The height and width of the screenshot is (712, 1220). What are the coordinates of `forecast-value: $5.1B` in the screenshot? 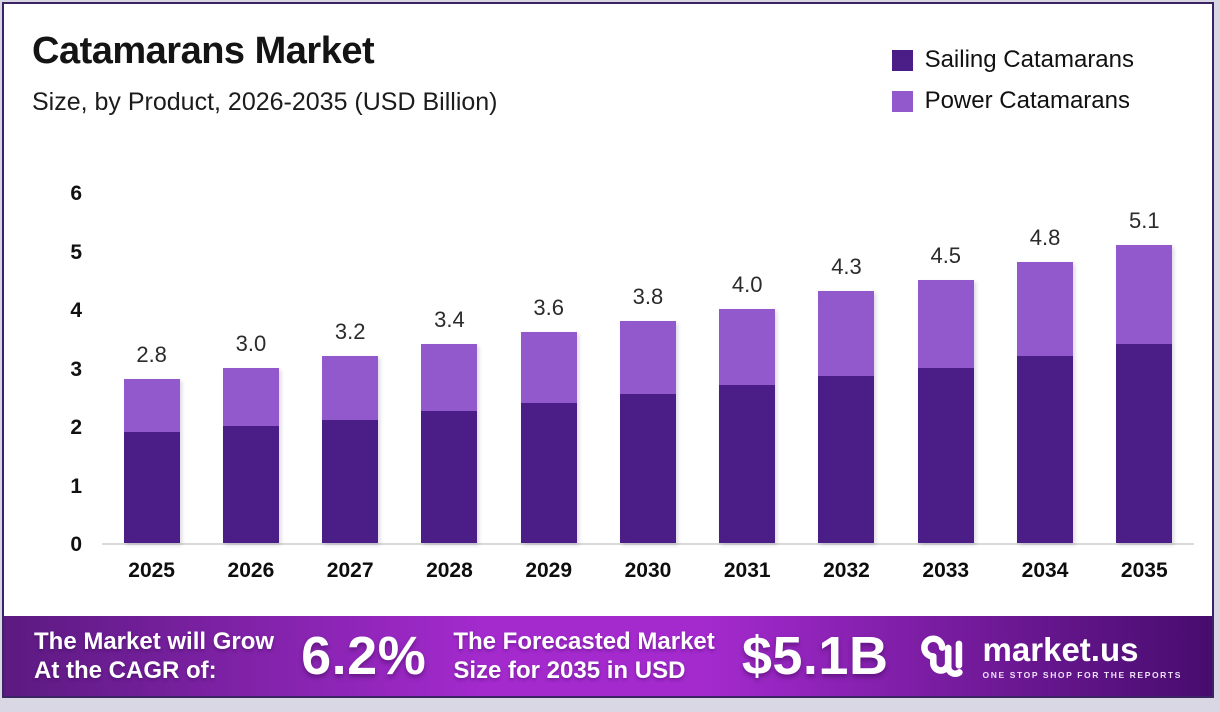 It's located at (815, 656).